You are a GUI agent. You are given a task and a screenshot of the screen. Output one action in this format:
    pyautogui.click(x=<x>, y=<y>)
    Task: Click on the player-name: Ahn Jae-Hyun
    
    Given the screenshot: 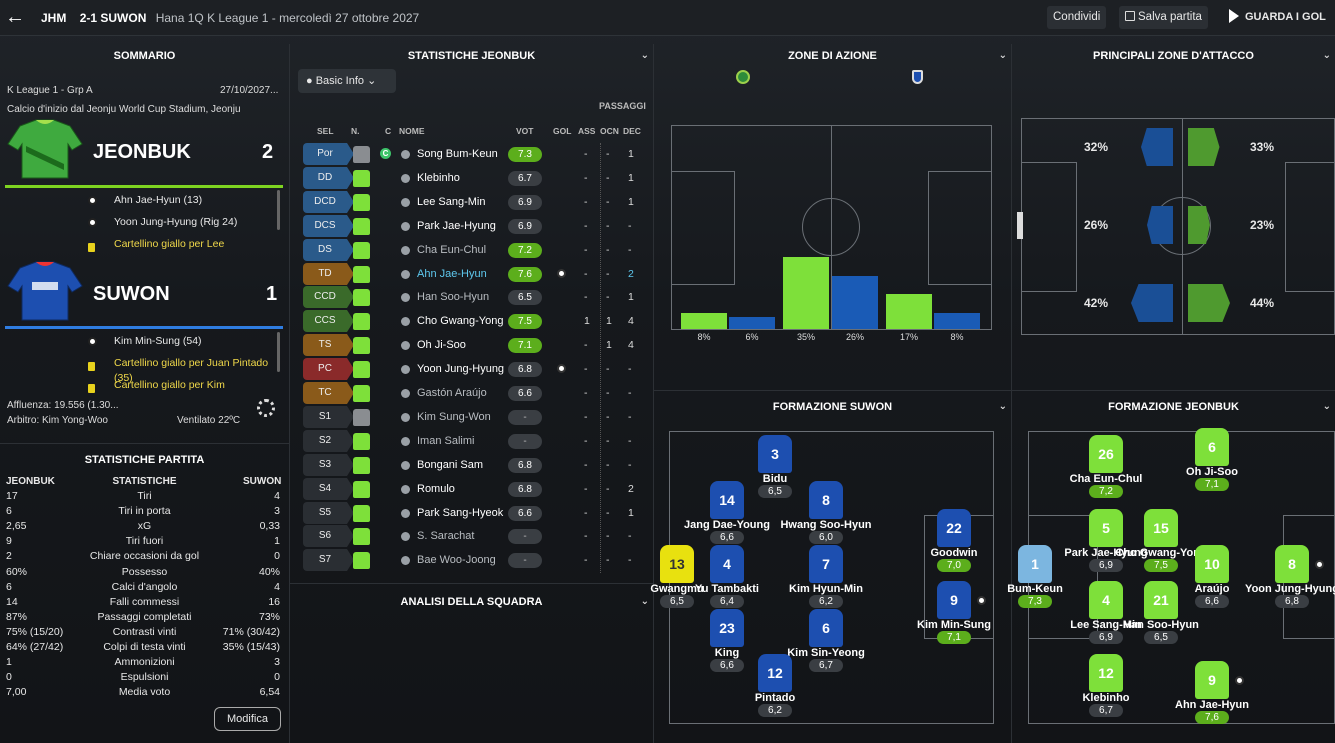 What is the action you would take?
    pyautogui.click(x=452, y=273)
    